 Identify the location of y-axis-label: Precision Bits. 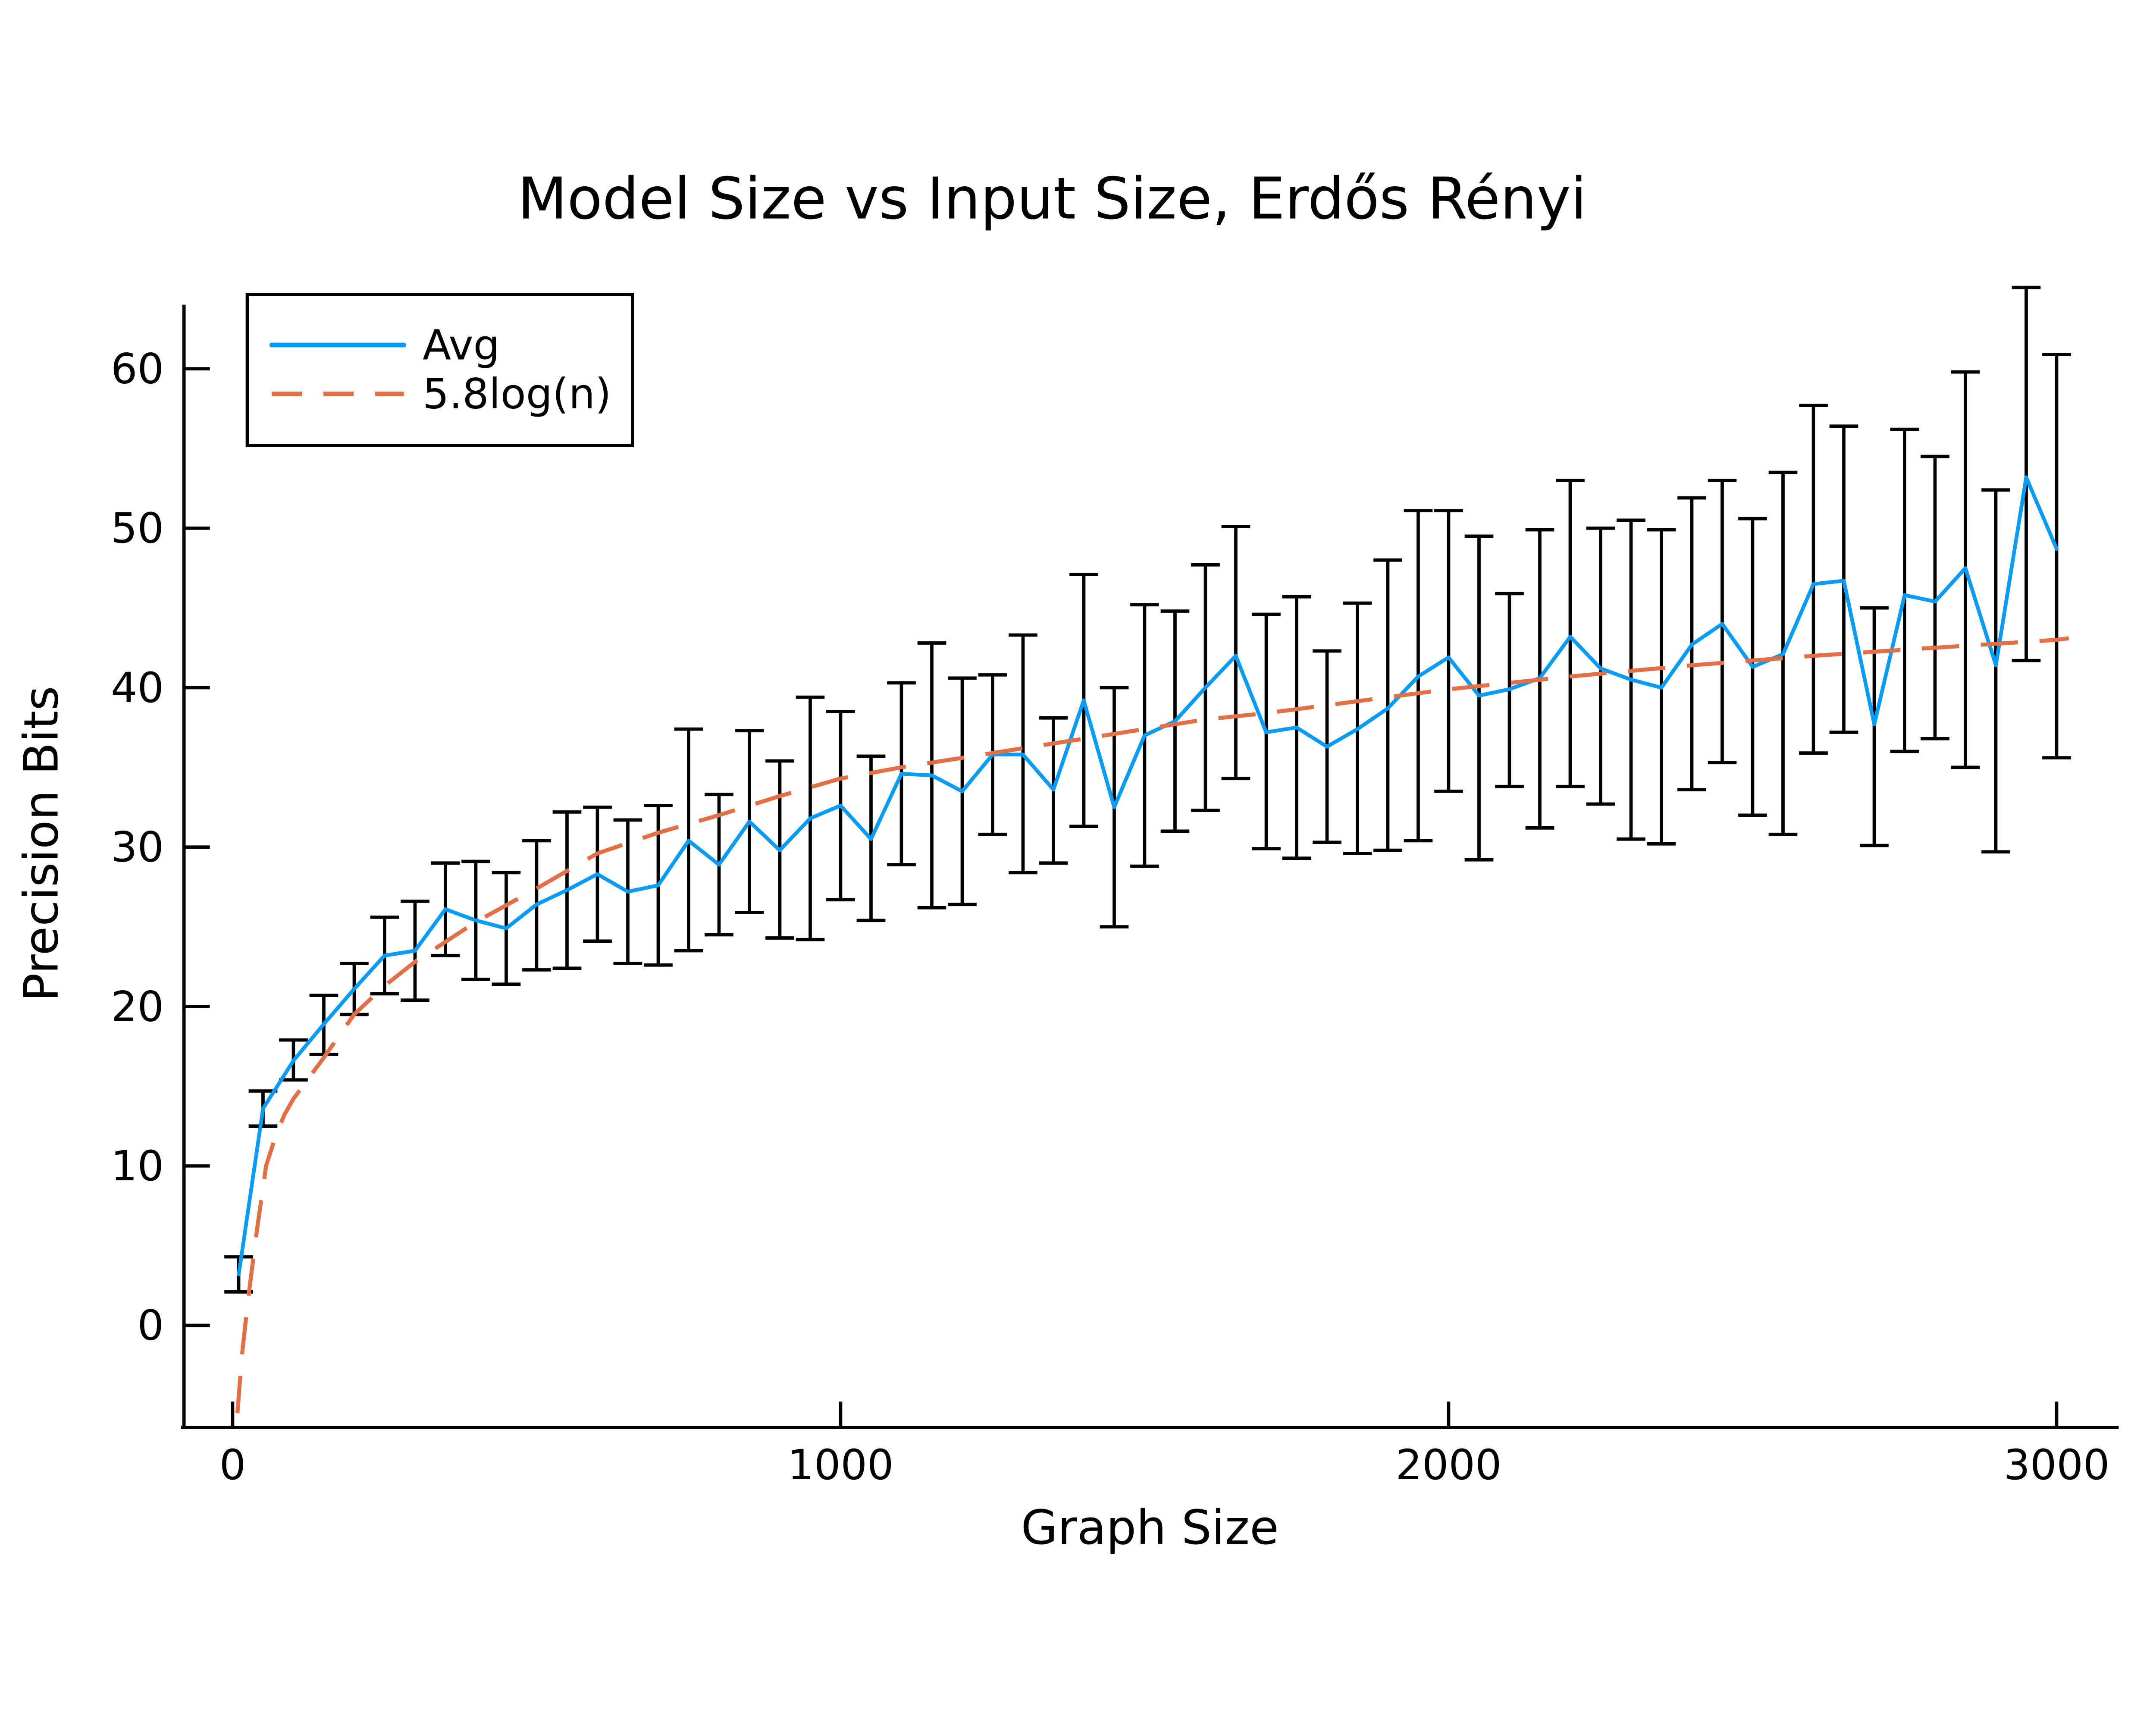
(41, 844).